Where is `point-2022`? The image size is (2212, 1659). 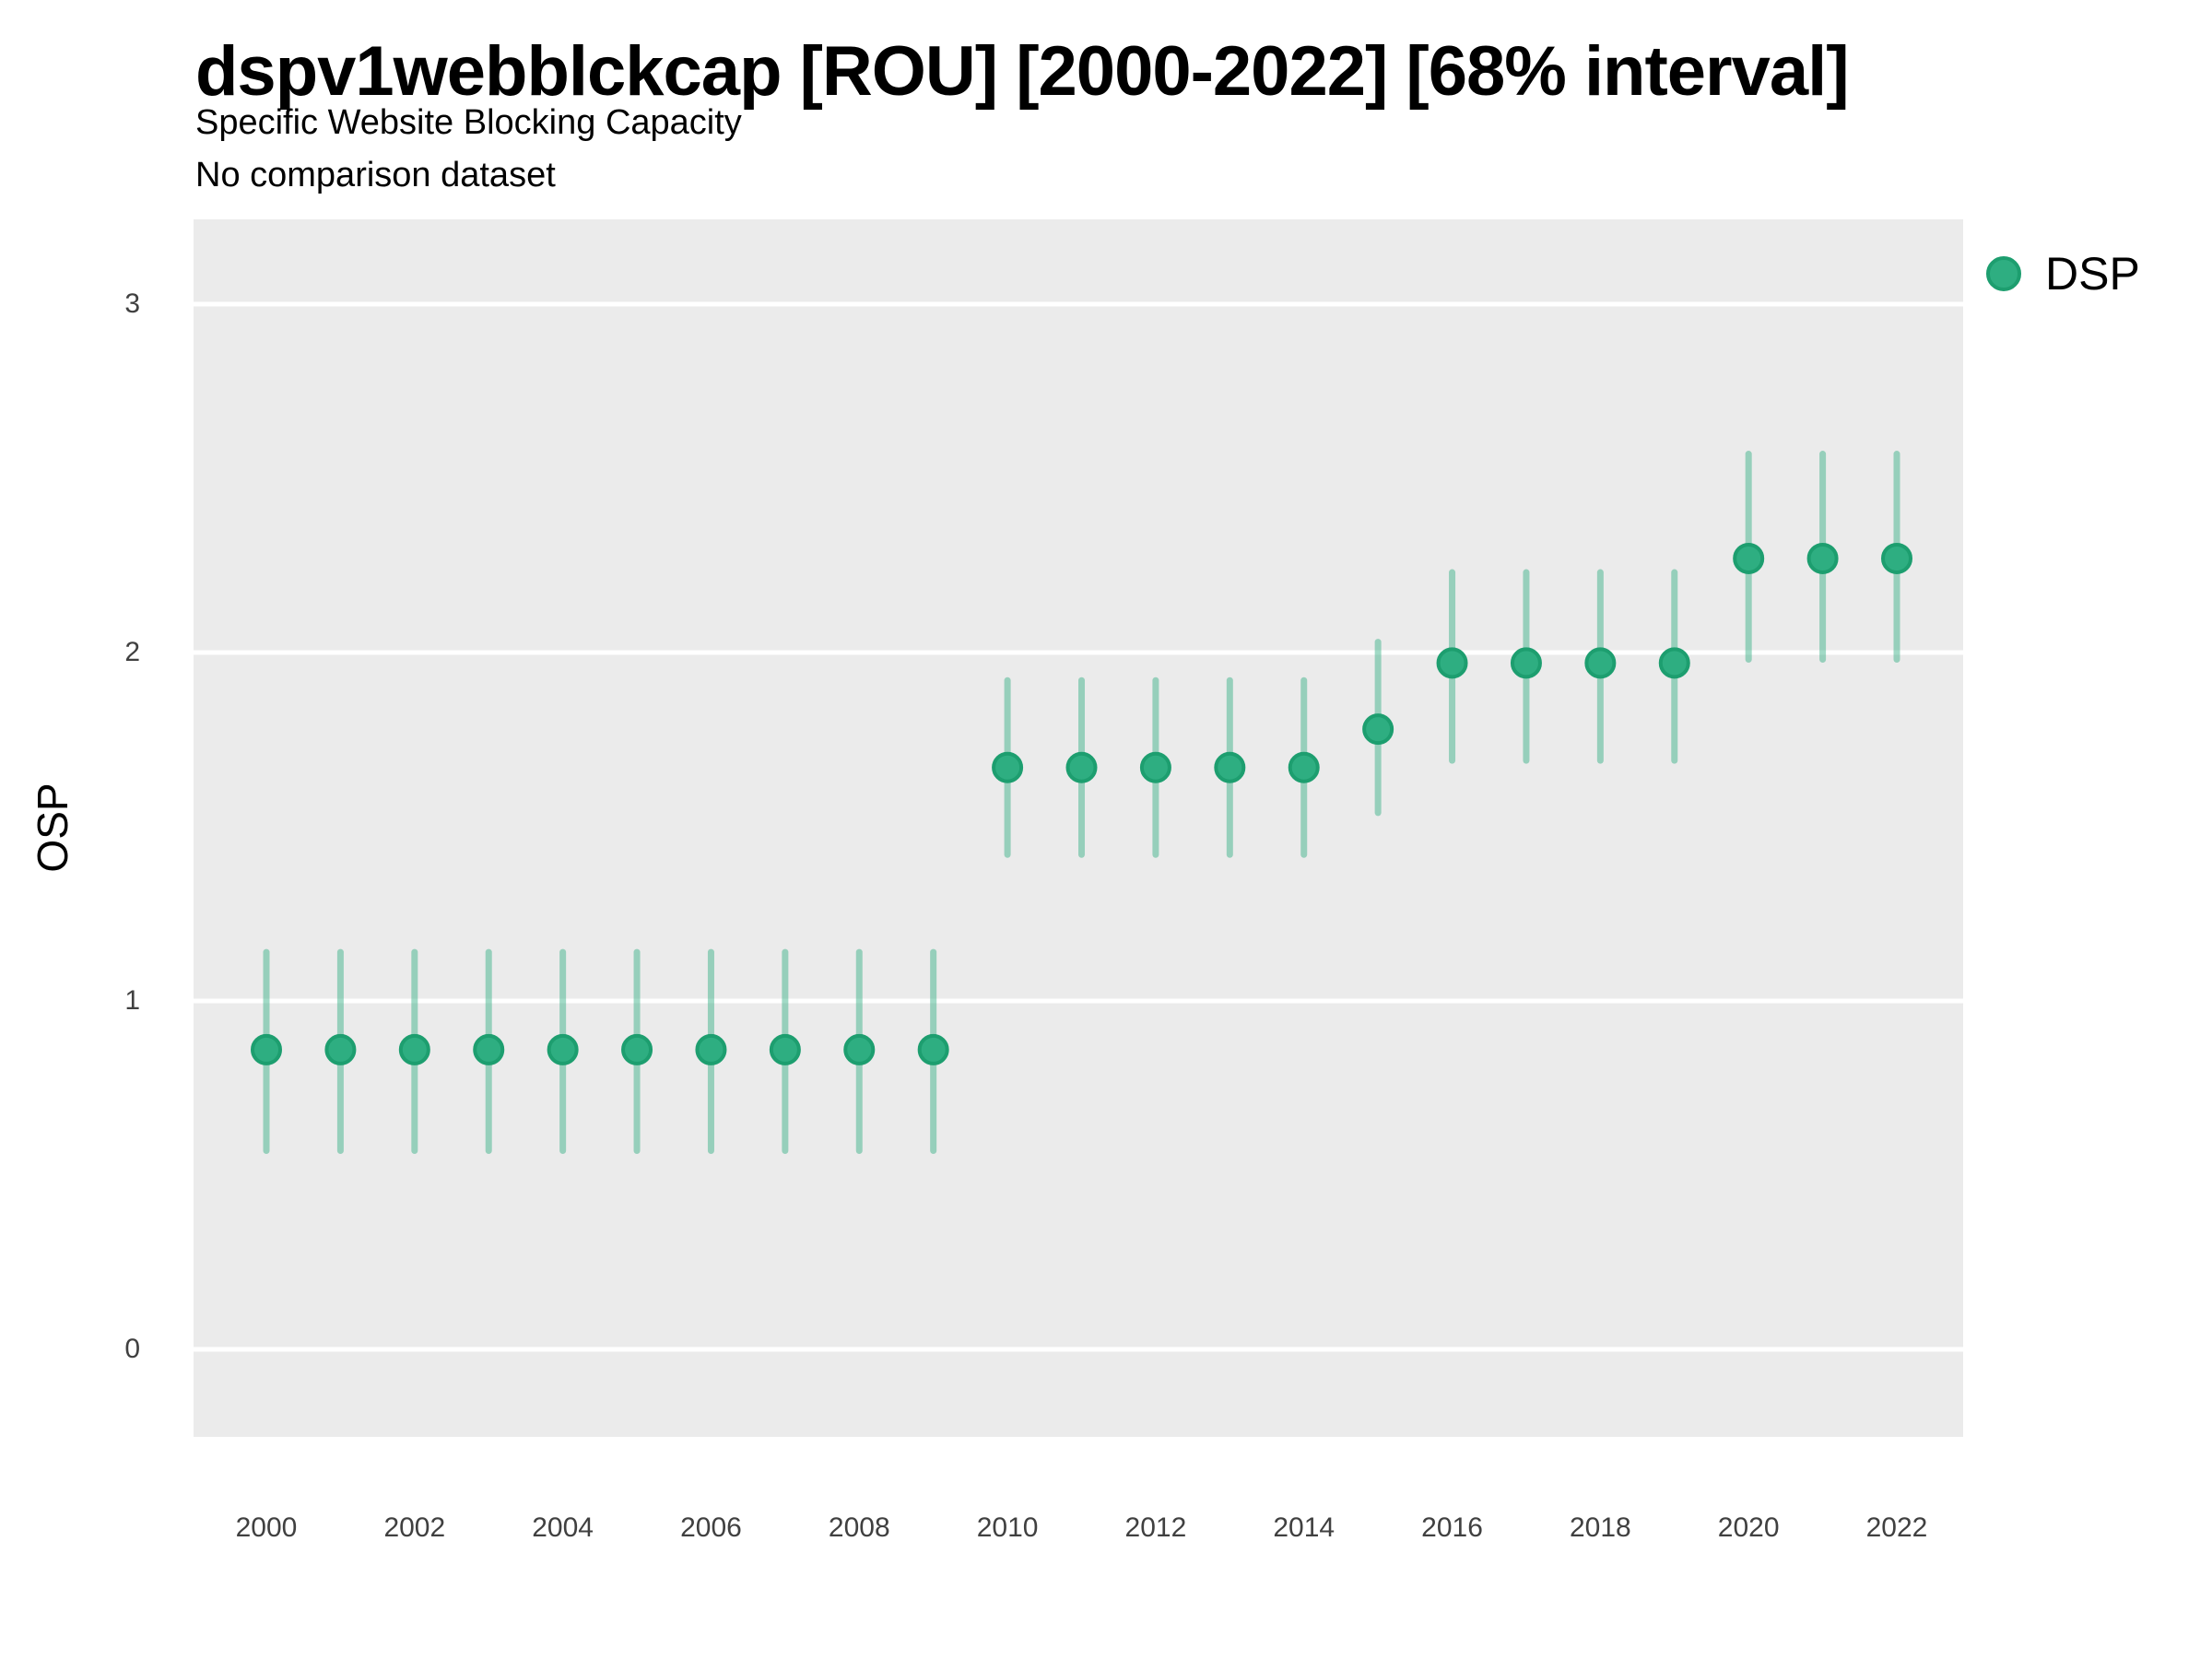 point-2022 is located at coordinates (1896, 558).